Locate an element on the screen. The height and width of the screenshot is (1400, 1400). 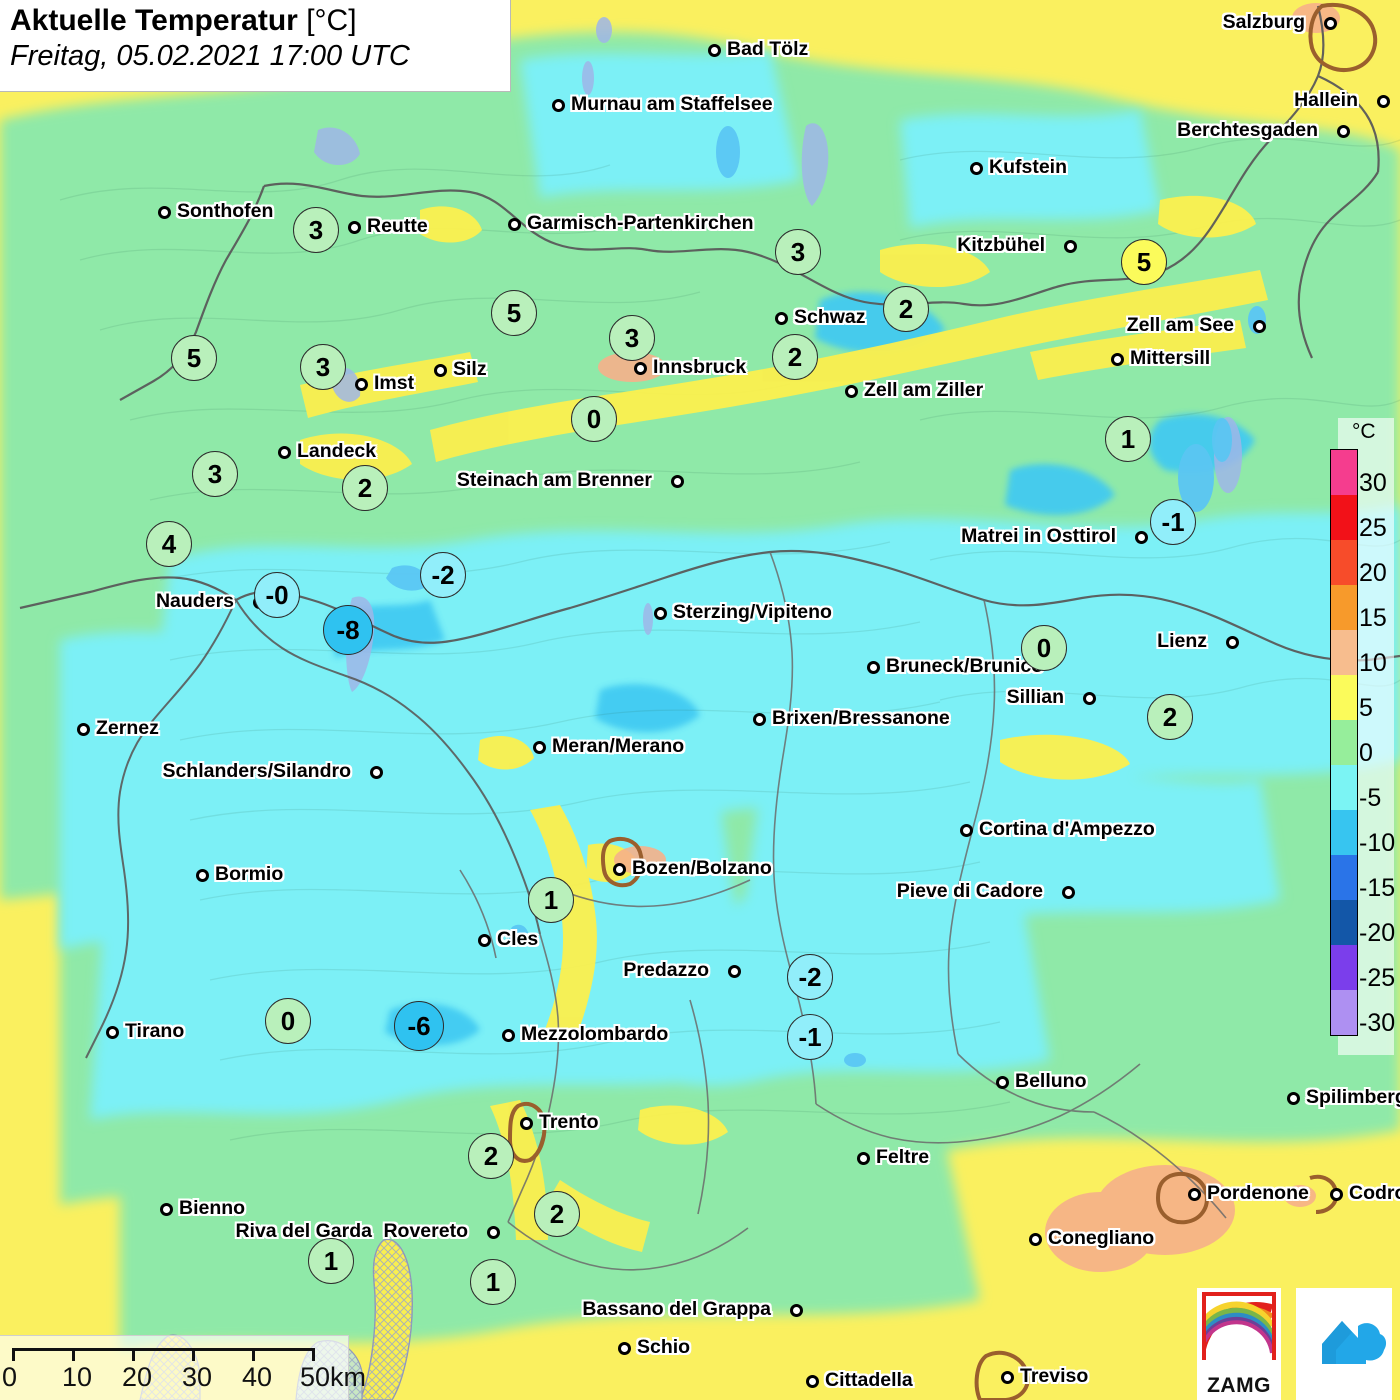
city-label: Silz is located at coordinates (470, 369).